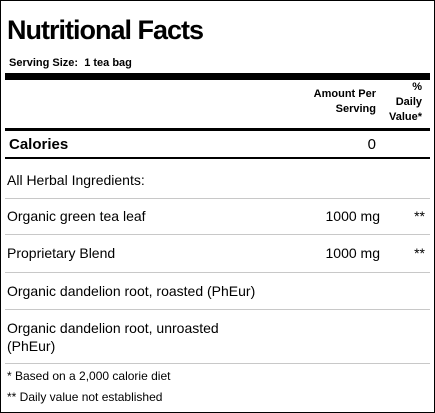 This screenshot has height=413, width=435. What do you see at coordinates (85, 397) in the screenshot?
I see `footnote: ** Daily value not established` at bounding box center [85, 397].